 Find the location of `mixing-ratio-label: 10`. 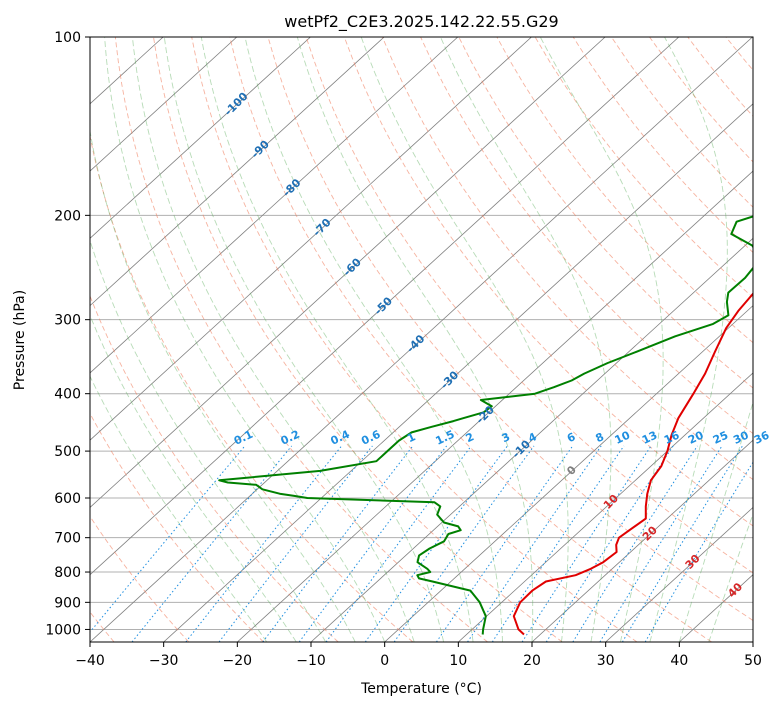

mixing-ratio-label: 10 is located at coordinates (623, 437).